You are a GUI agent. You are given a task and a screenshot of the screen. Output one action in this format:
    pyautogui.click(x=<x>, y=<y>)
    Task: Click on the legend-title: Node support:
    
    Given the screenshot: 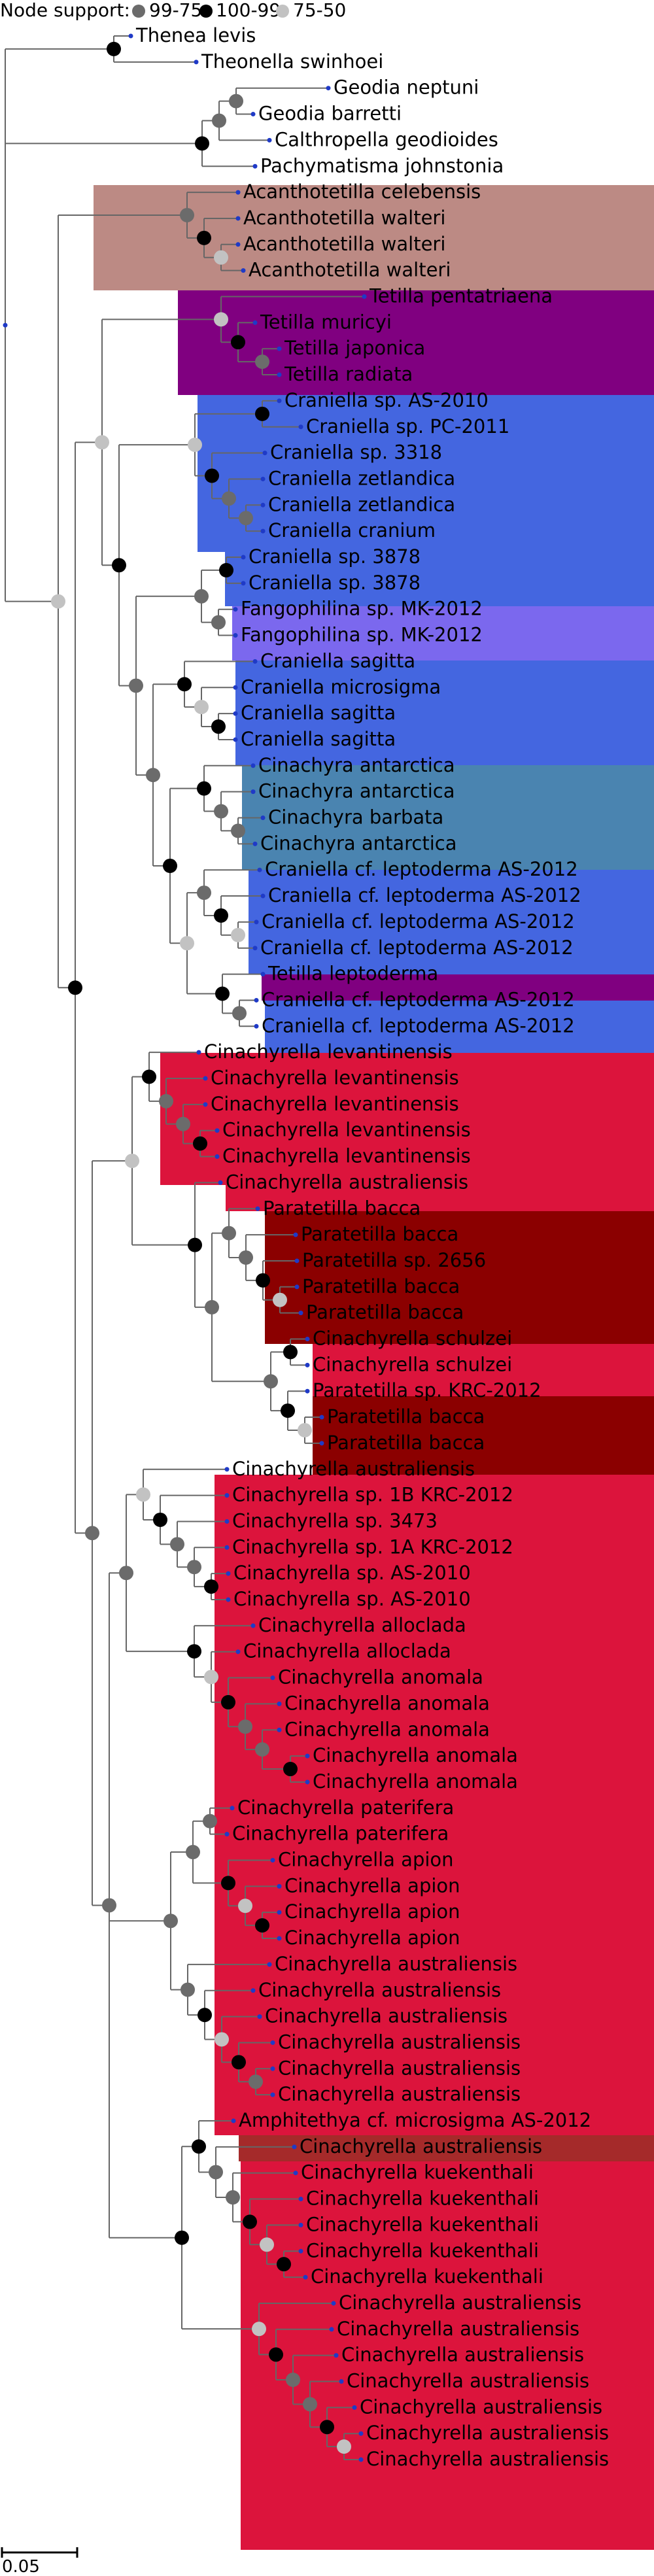 What is the action you would take?
    pyautogui.click(x=65, y=11)
    